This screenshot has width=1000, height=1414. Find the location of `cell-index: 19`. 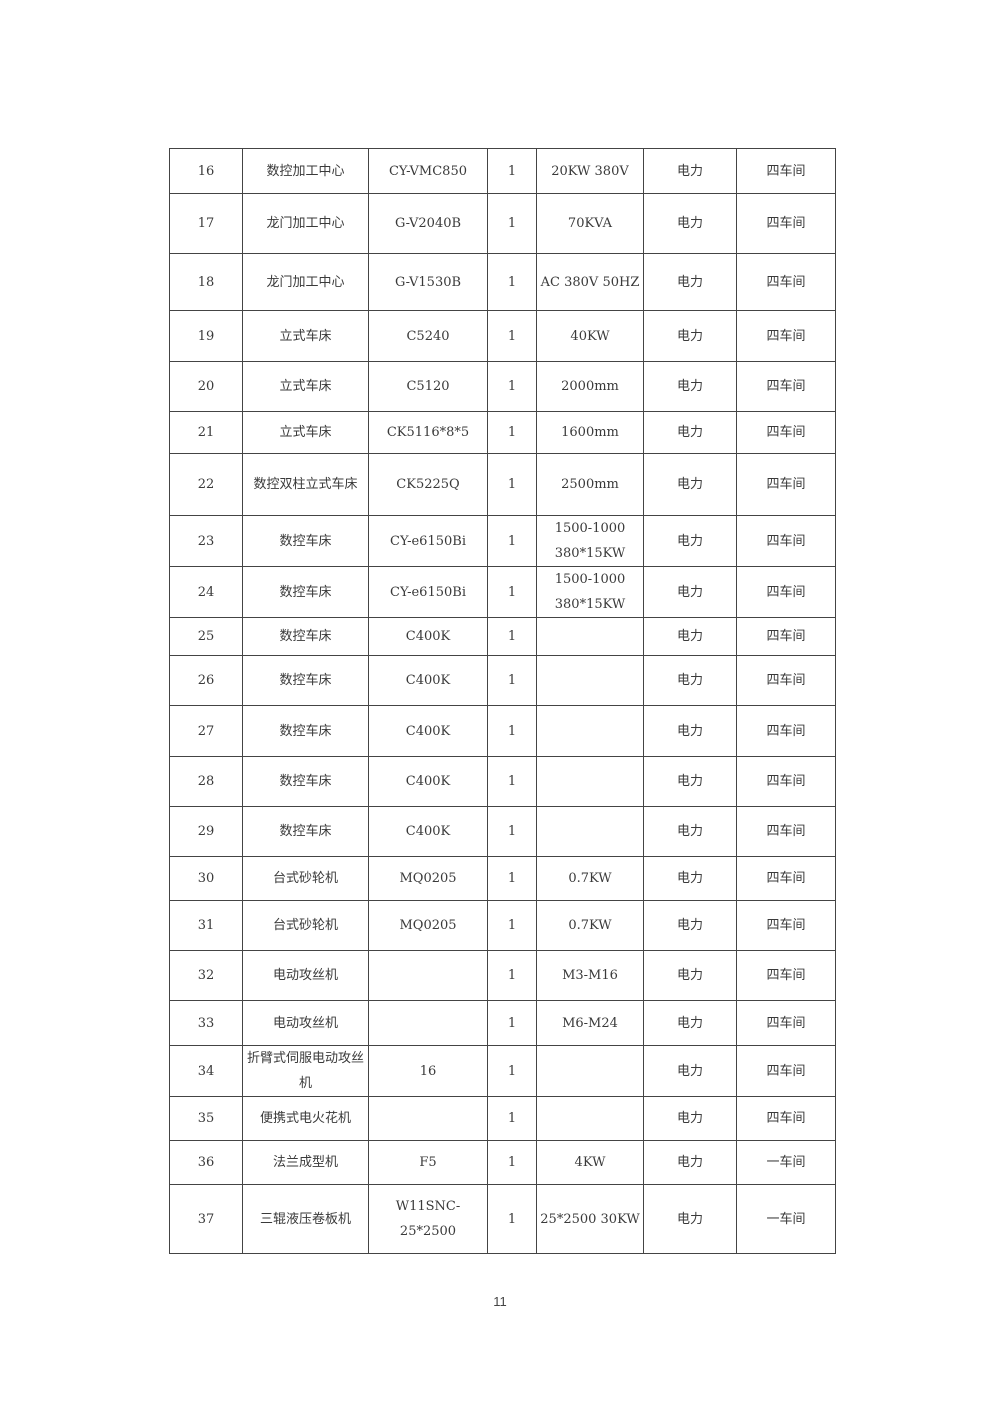

cell-index: 19 is located at coordinates (206, 336).